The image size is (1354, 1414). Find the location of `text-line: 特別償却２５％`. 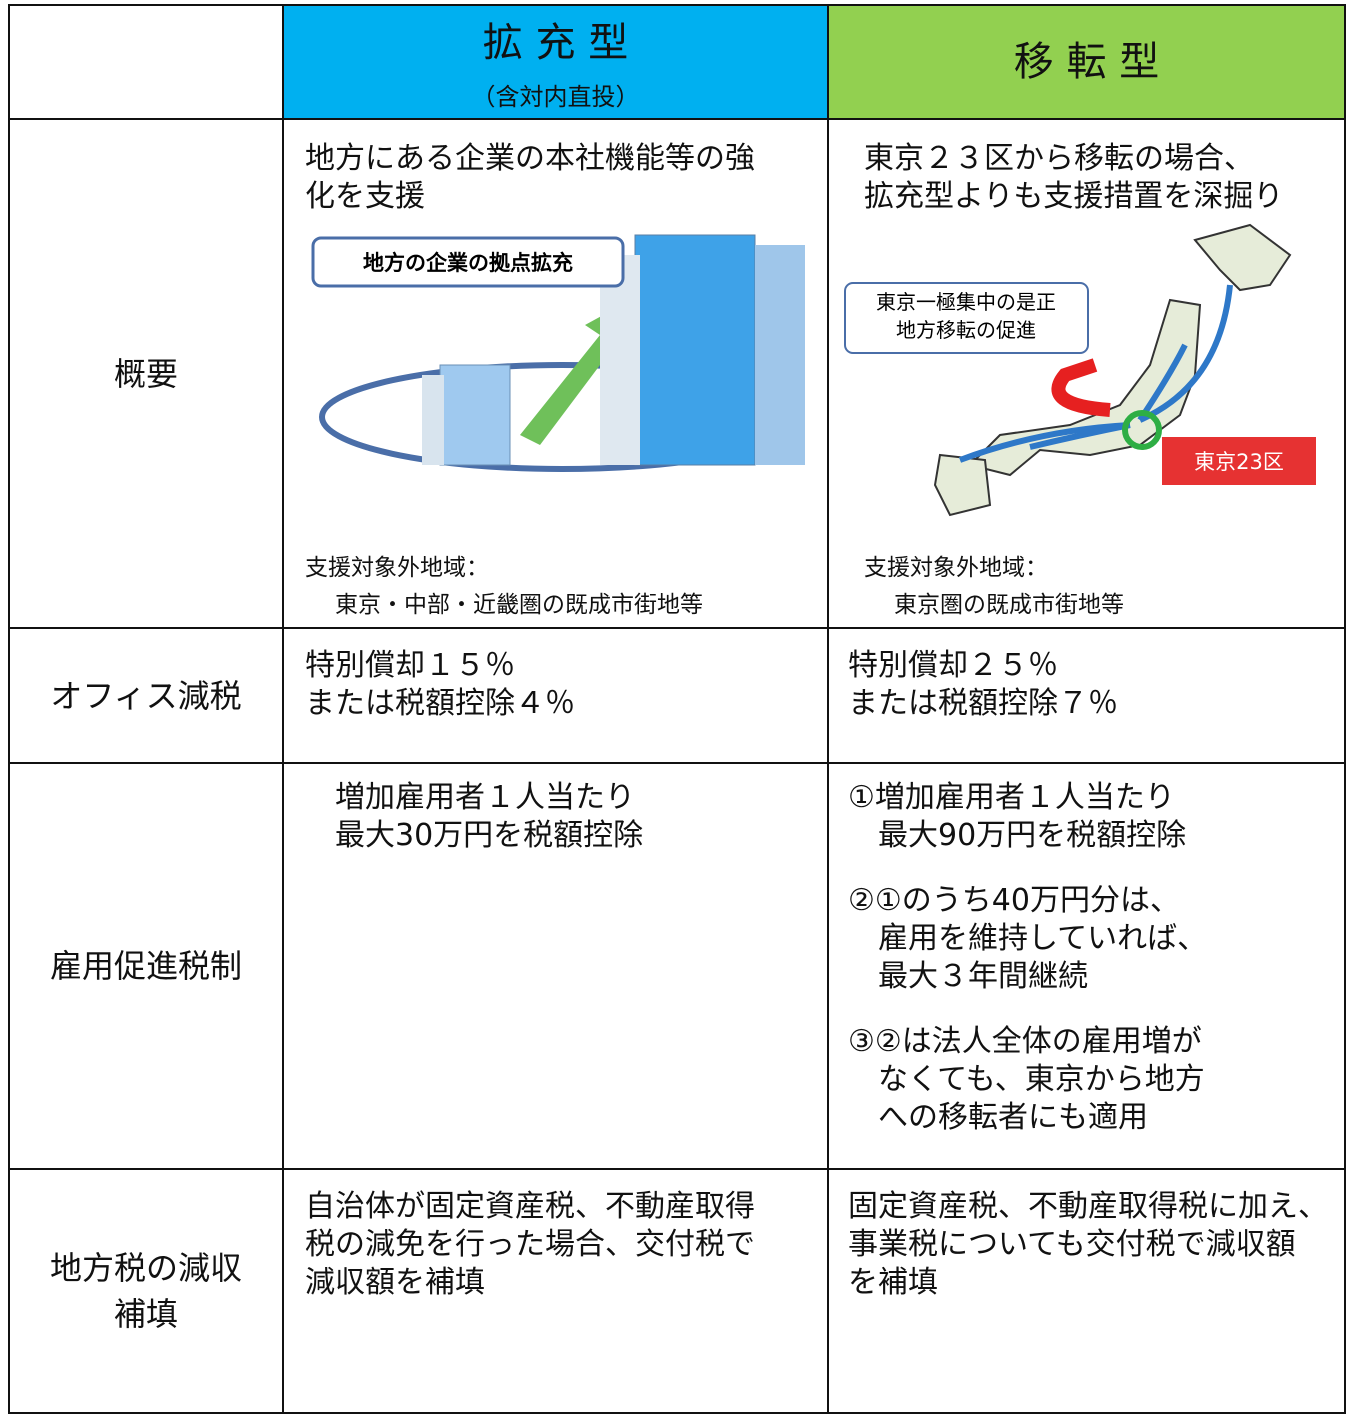

text-line: 特別償却２５％ is located at coordinates (953, 665).